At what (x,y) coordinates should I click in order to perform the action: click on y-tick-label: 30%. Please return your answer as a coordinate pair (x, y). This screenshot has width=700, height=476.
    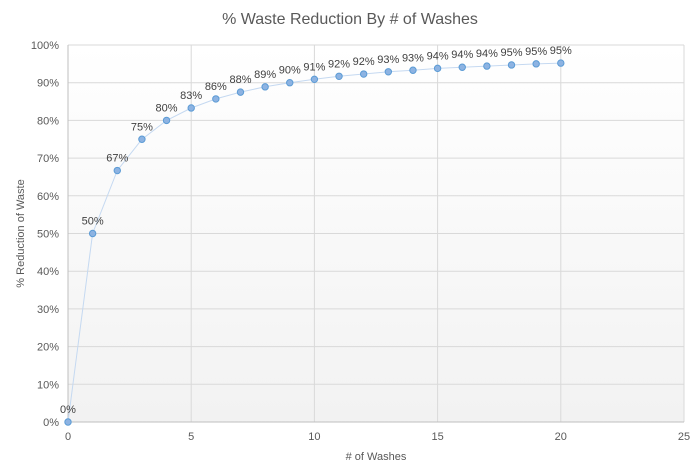
    Looking at the image, I should click on (48, 310).